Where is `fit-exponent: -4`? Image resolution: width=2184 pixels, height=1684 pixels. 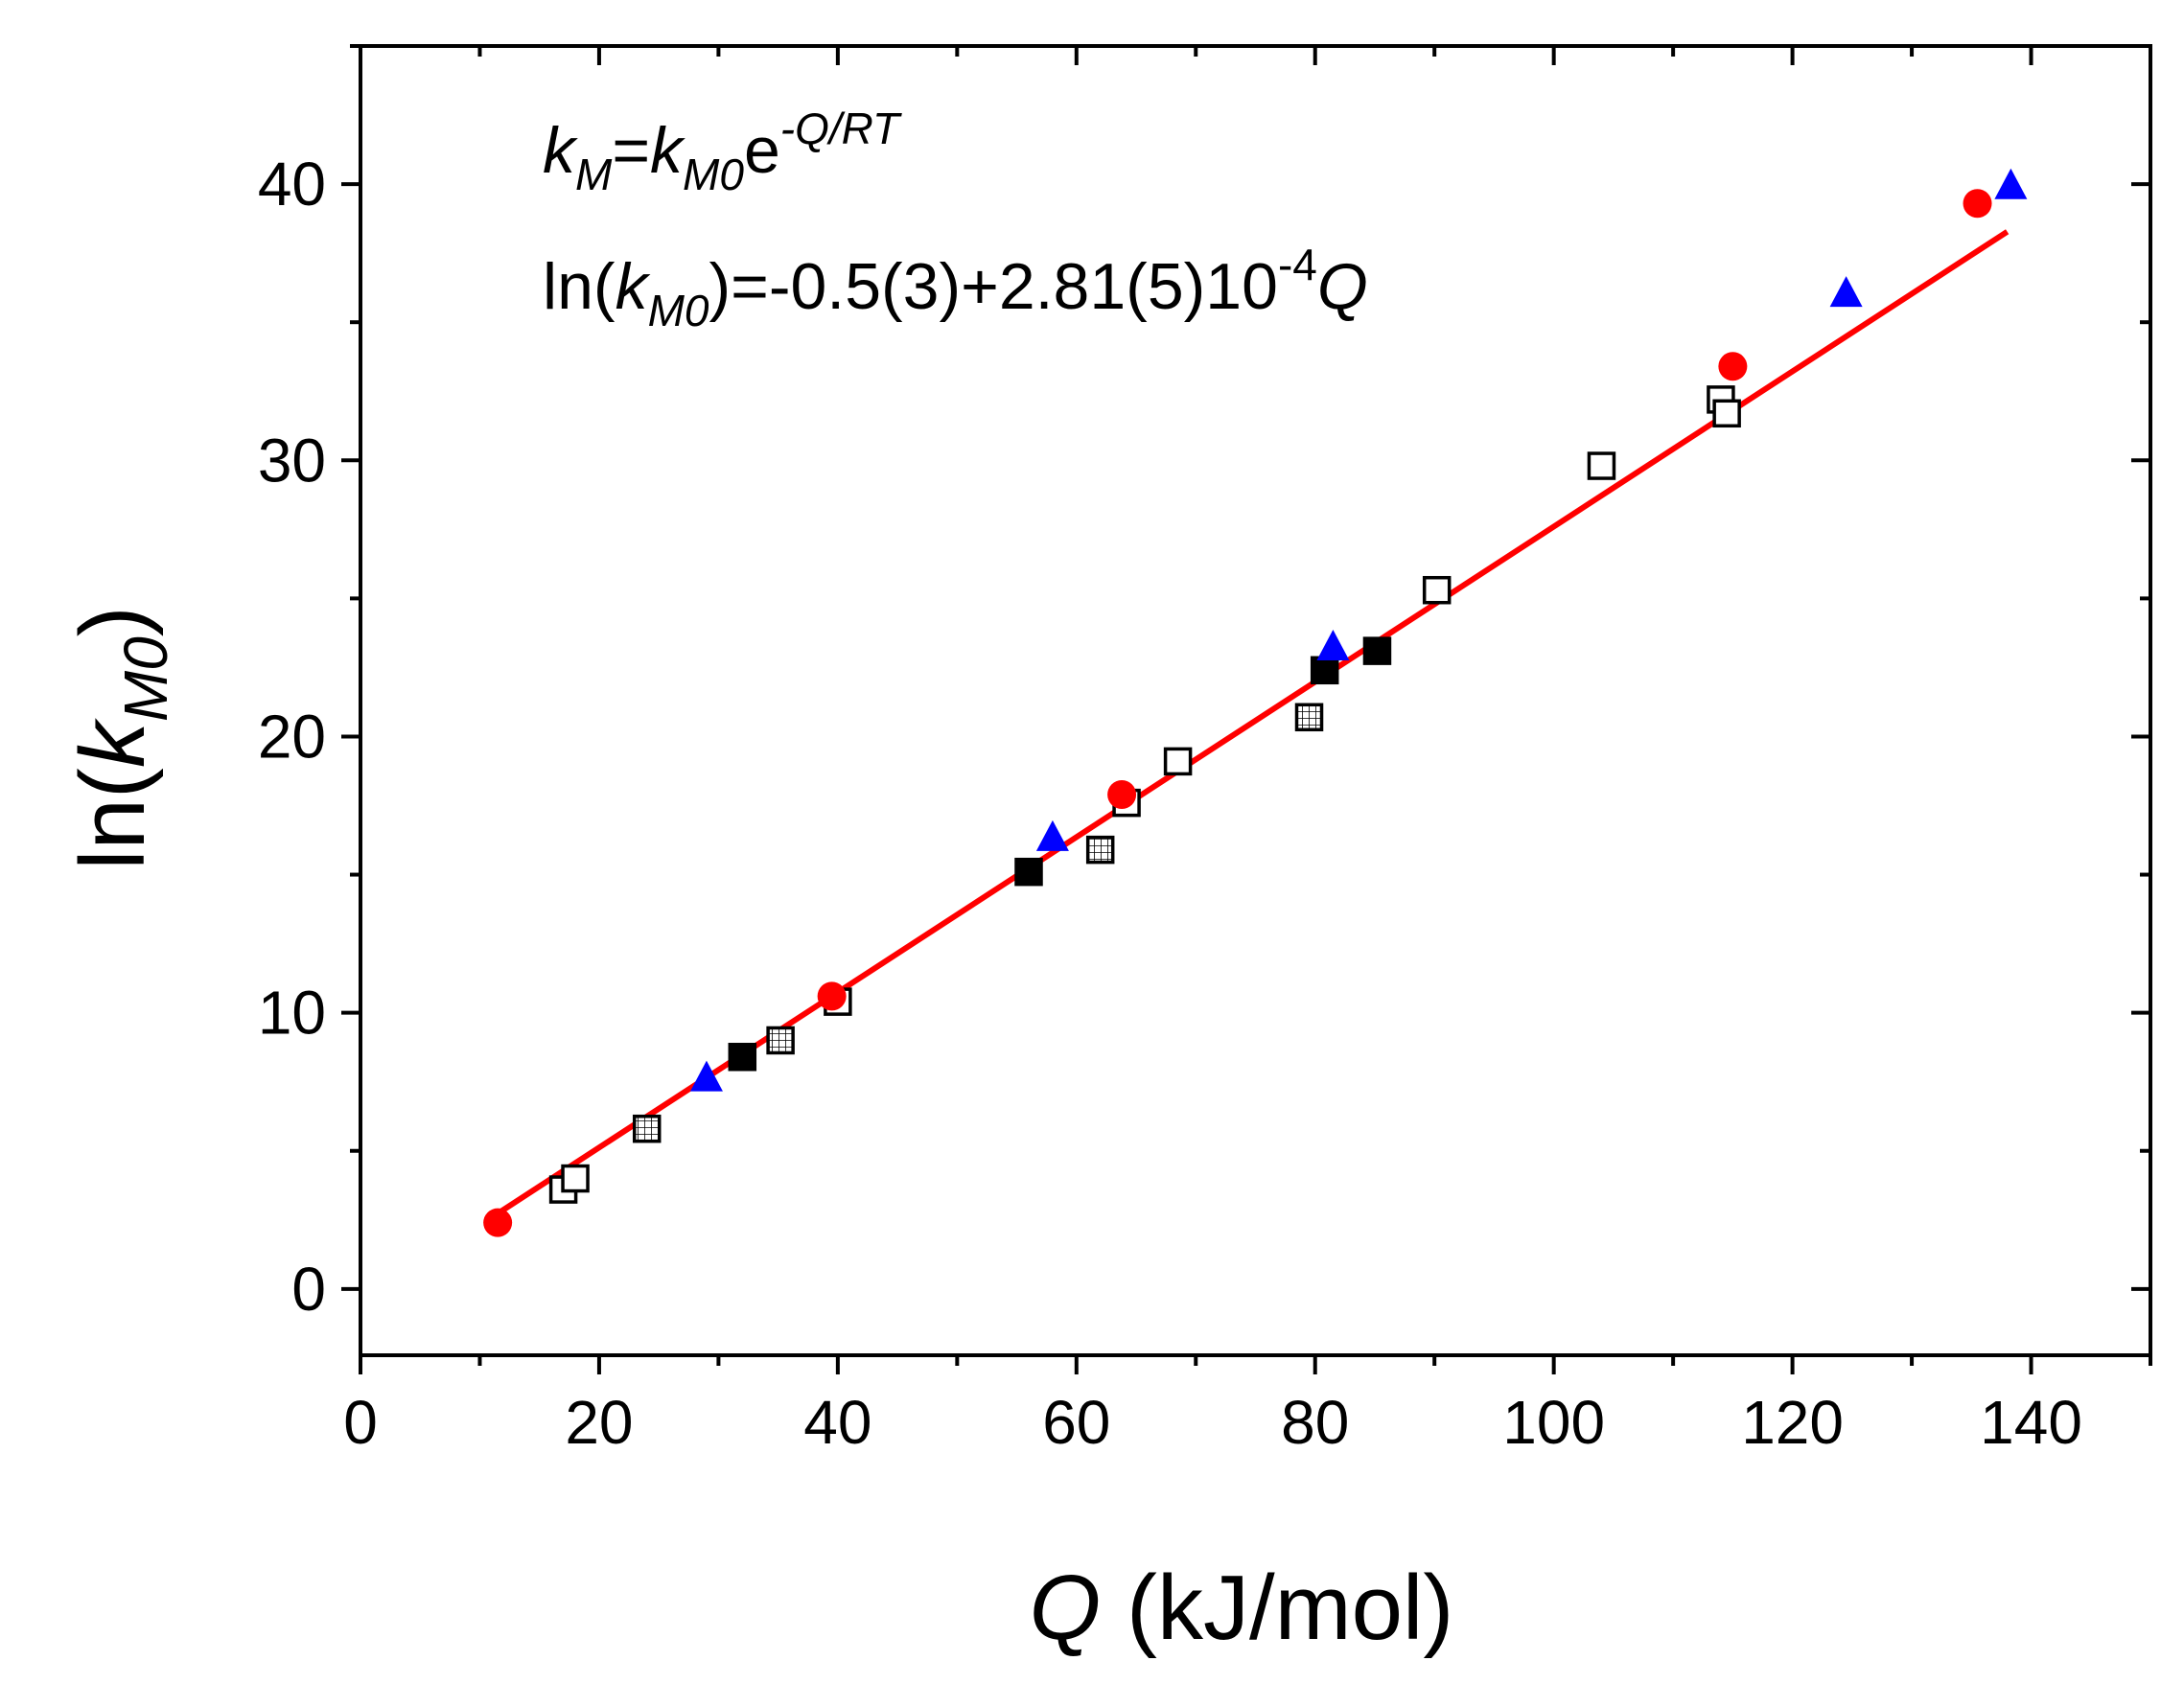 fit-exponent: -4 is located at coordinates (1297, 264).